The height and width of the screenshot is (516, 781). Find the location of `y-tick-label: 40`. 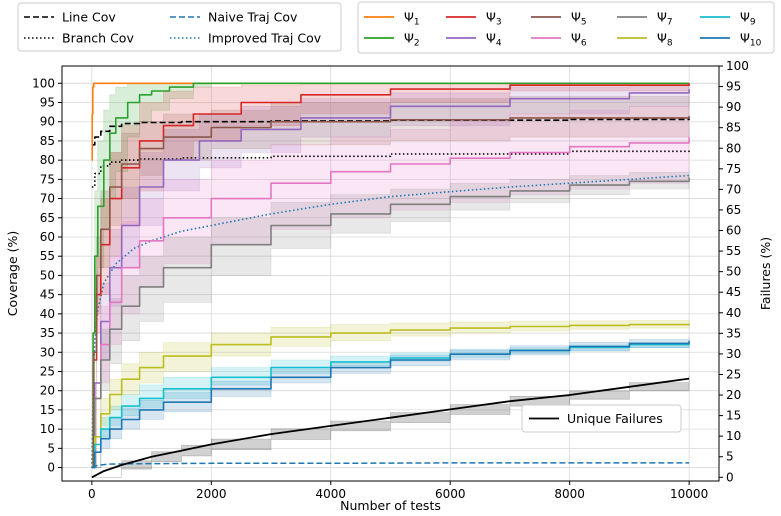

y-tick-label: 40 is located at coordinates (47, 314).